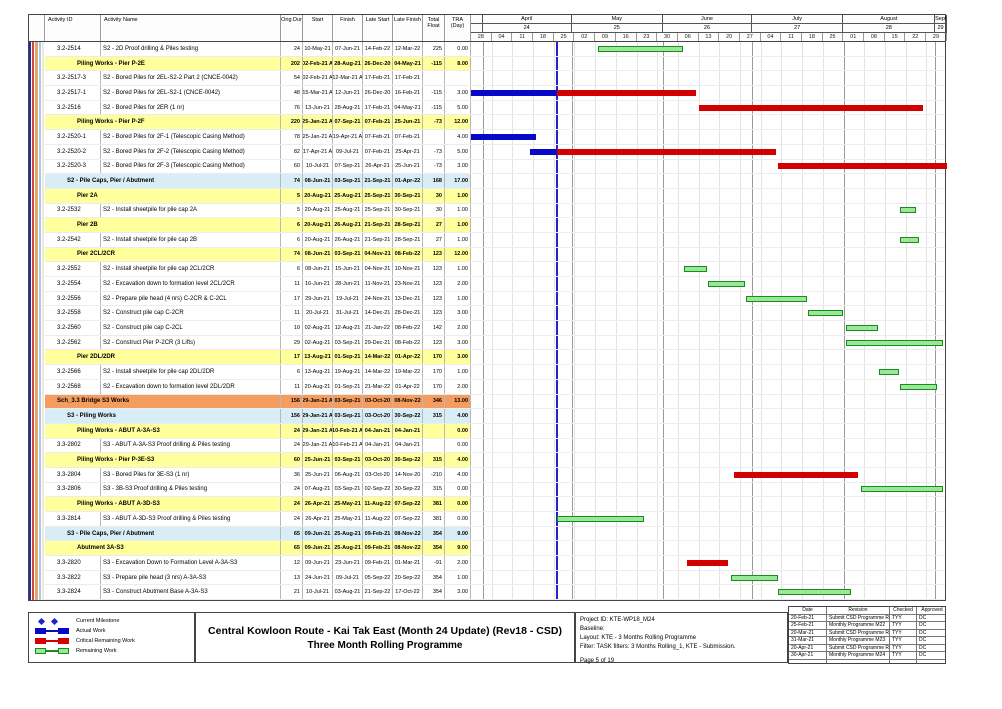 This screenshot has height=709, width=1002. What do you see at coordinates (932, 662) in the screenshot?
I see `revision-cell` at bounding box center [932, 662].